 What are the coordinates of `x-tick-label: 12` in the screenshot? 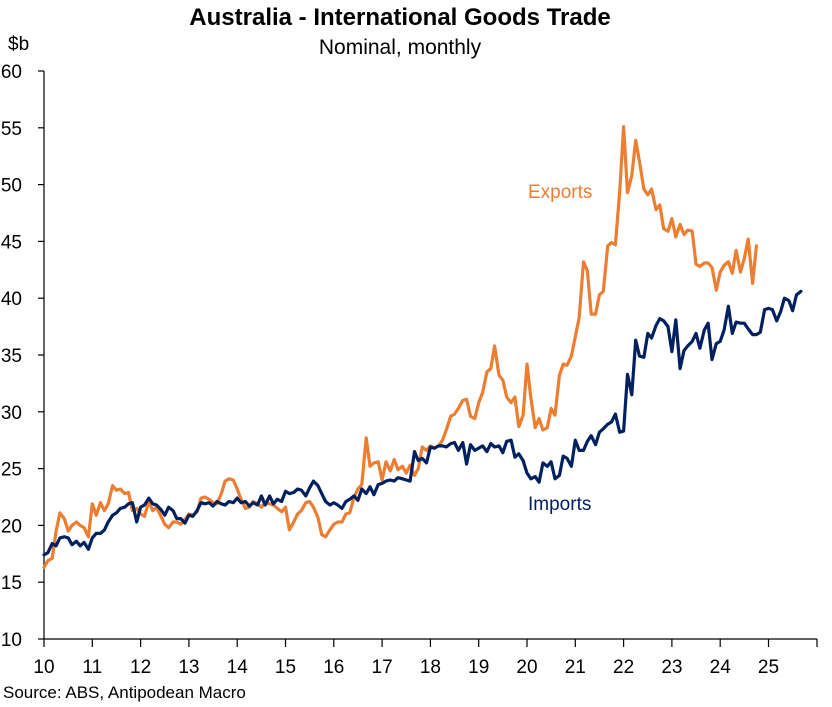 It's located at (140, 667).